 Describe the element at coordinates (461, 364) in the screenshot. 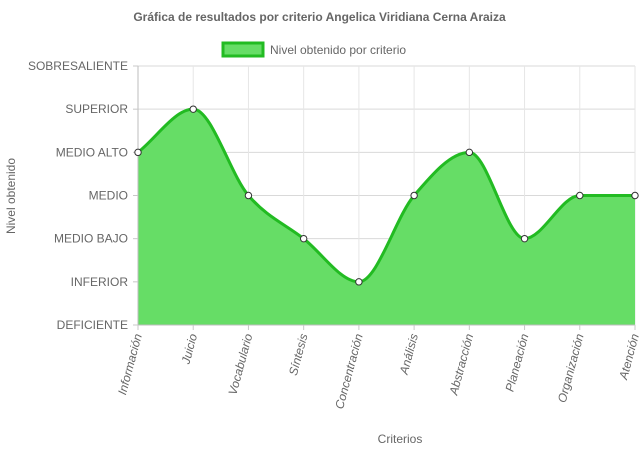

I see `x-tick-label: Abstracción` at that location.